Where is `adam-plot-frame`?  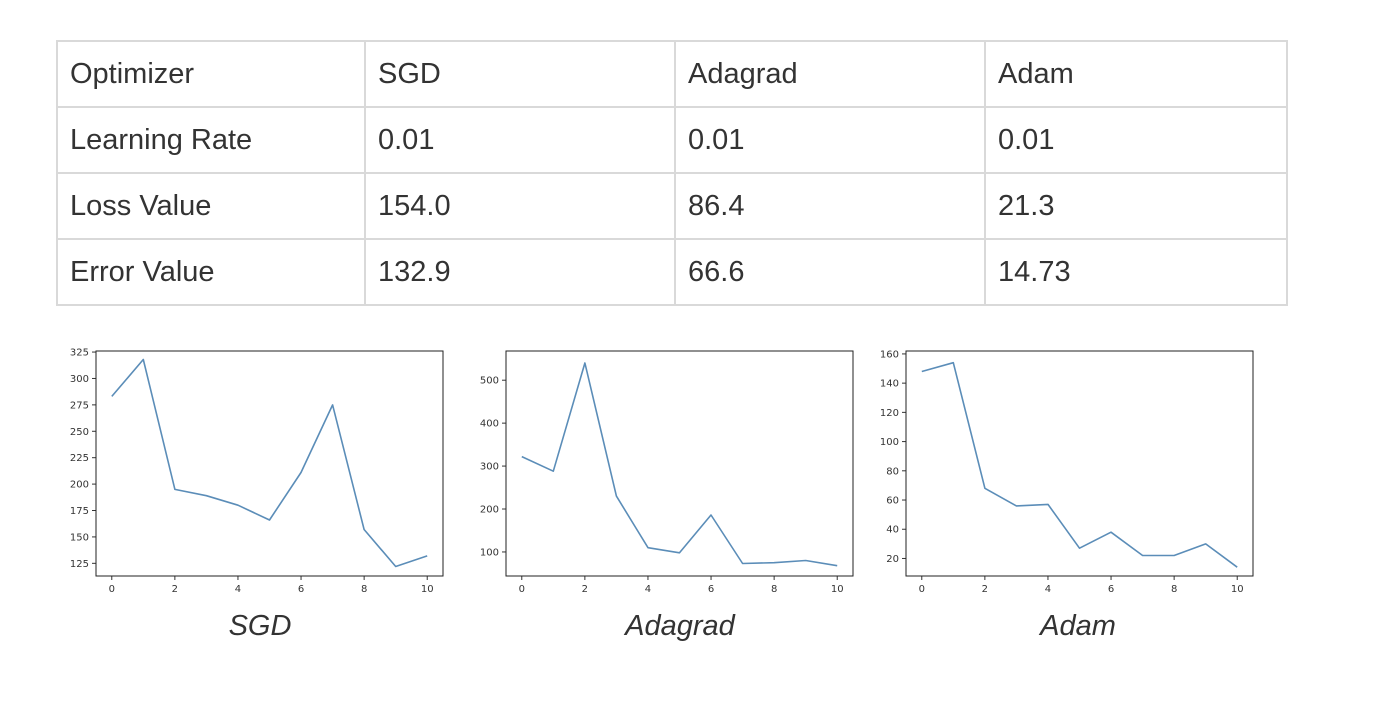
adam-plot-frame is located at coordinates (1079, 463).